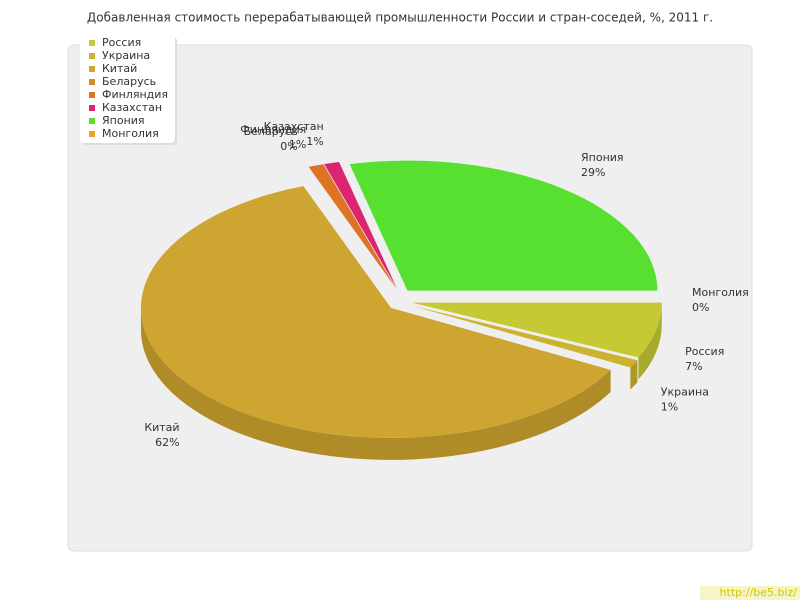 This screenshot has width=800, height=600. I want to click on data-label-name: Монголия, so click(720, 292).